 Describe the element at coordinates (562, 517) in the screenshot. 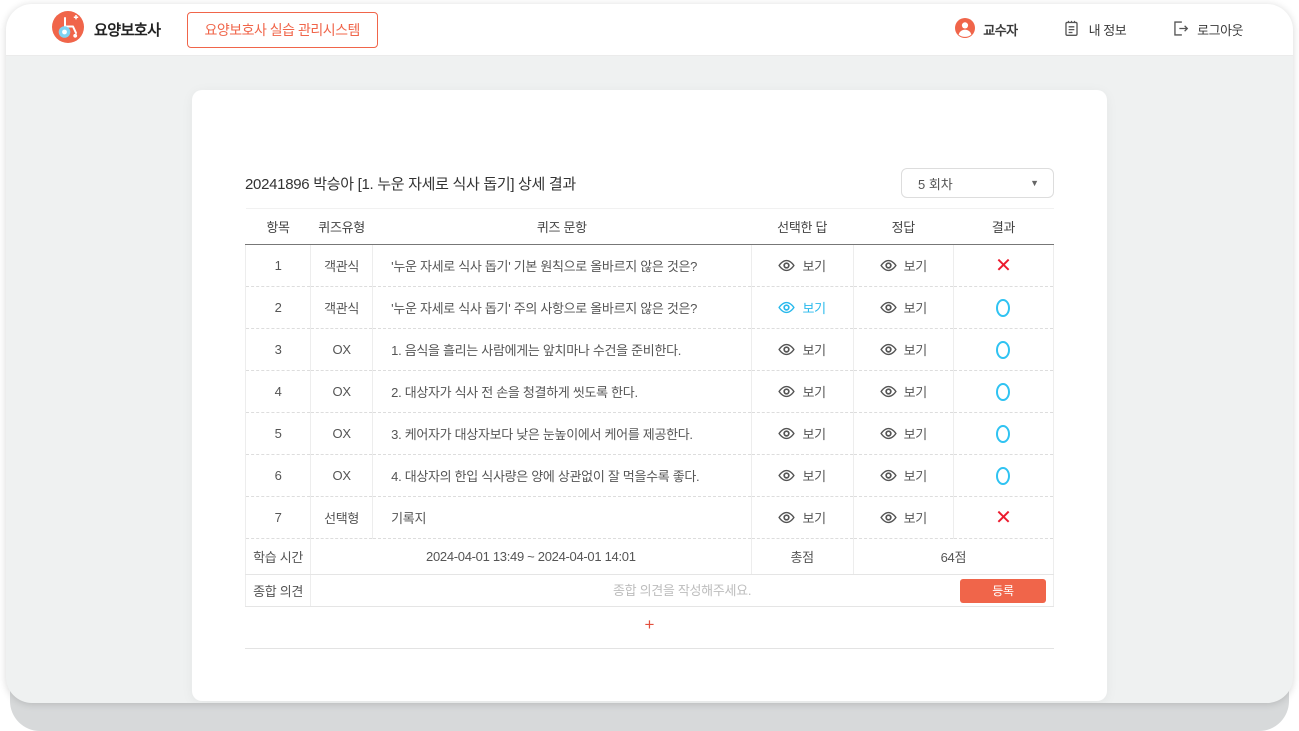

I see `quiz-question: 기록지` at that location.